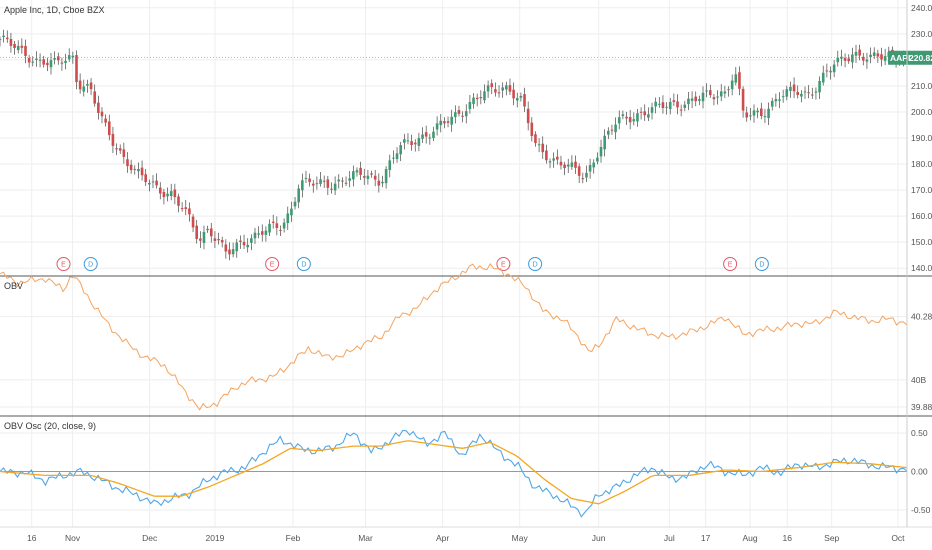 Image resolution: width=932 pixels, height=550 pixels. What do you see at coordinates (921, 8) in the screenshot?
I see `price-tick-label: 240.00` at bounding box center [921, 8].